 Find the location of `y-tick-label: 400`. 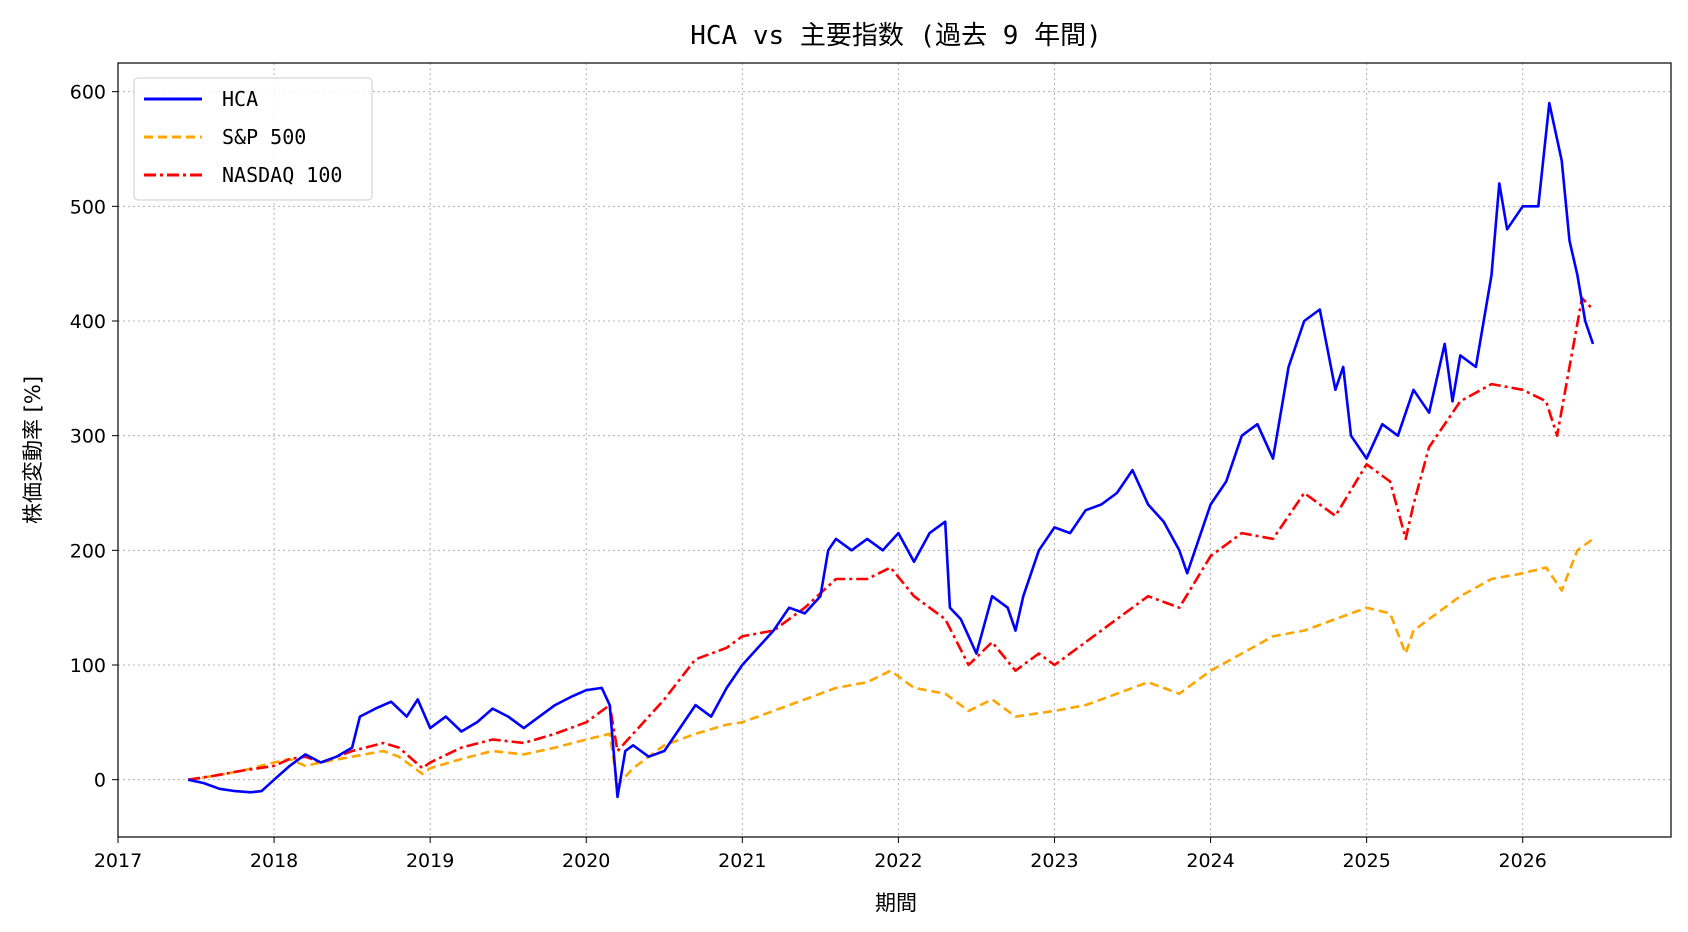

y-tick-label: 400 is located at coordinates (88, 322).